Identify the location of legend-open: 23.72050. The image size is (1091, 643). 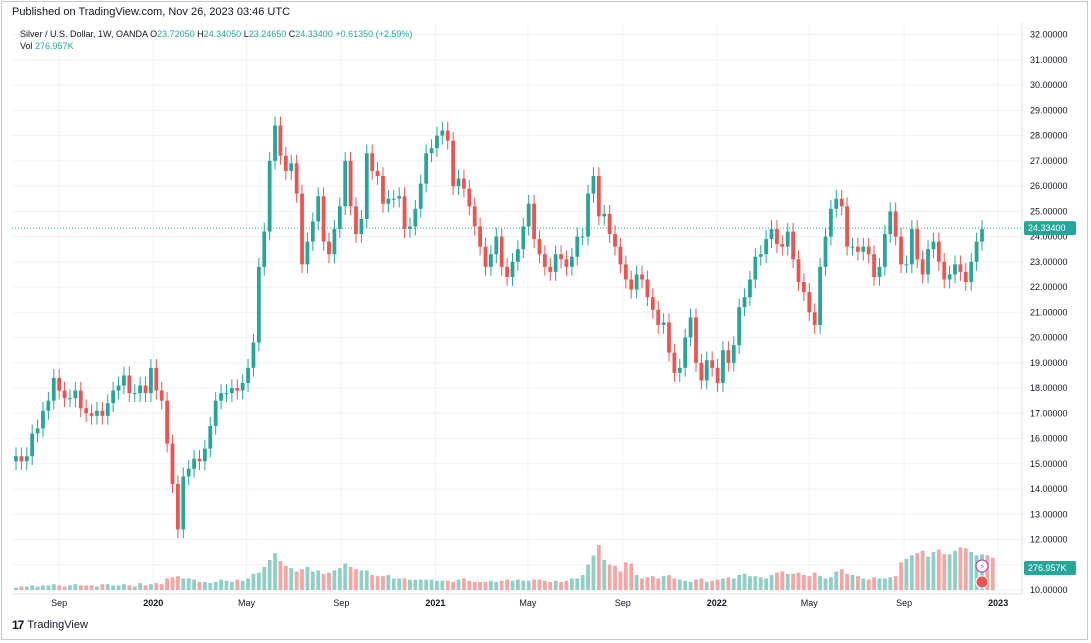
(176, 34).